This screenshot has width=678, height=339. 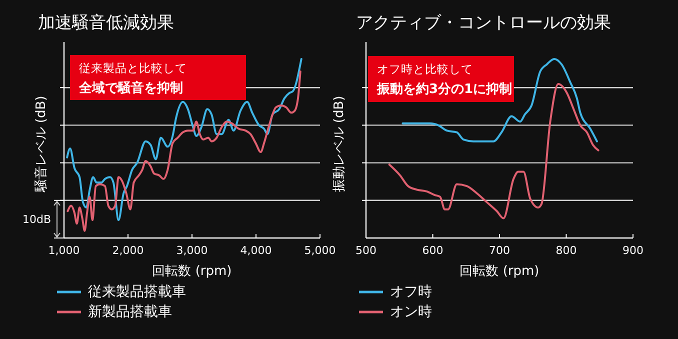 What do you see at coordinates (444, 89) in the screenshot?
I see `annotation: 振動を約3分の1に抑制` at bounding box center [444, 89].